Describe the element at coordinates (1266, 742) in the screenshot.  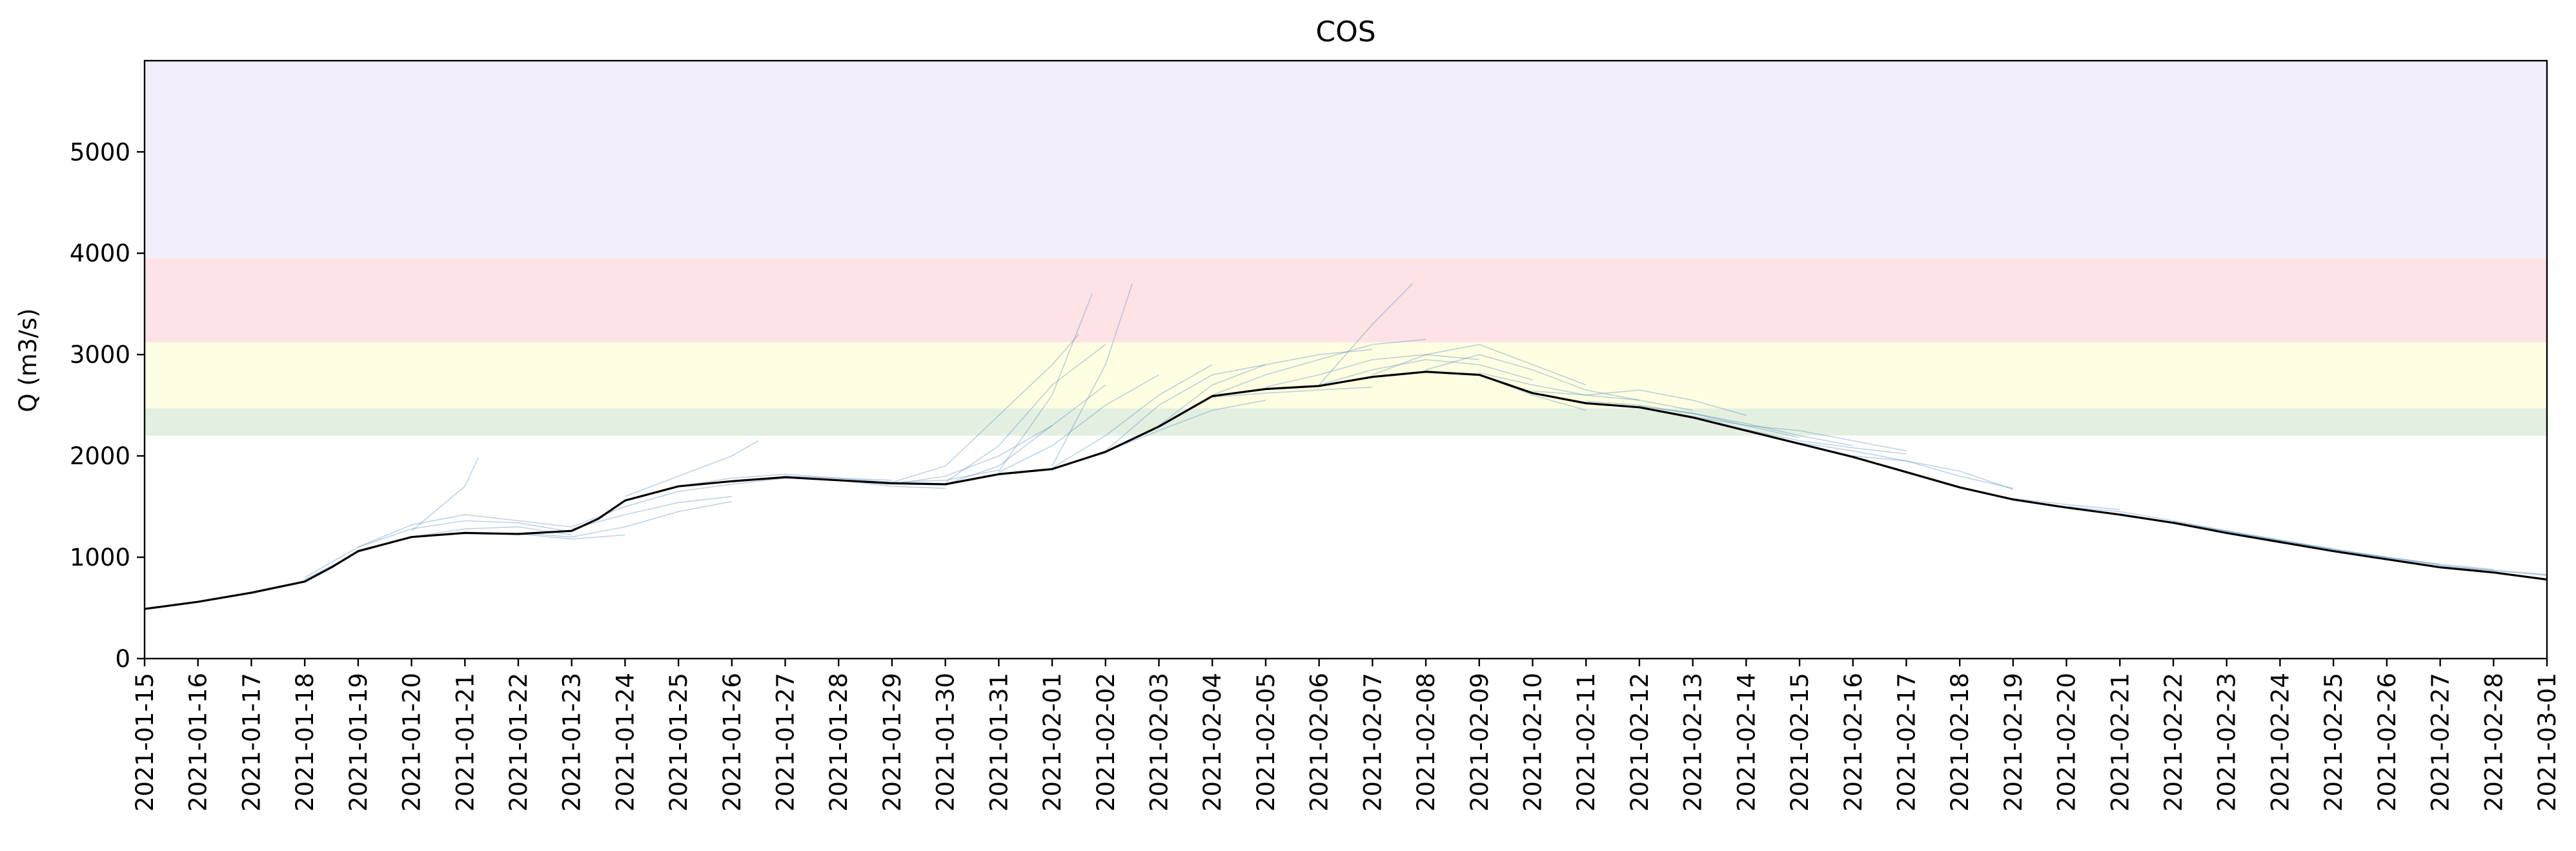
I see `x-tick-label-2021-02-05: 2021-02-05` at that location.